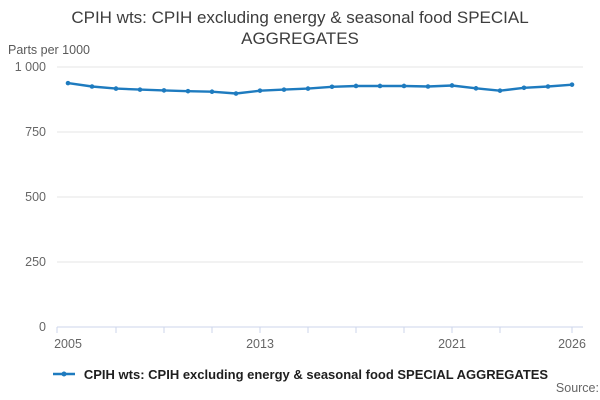 This screenshot has height=400, width=600. What do you see at coordinates (68, 344) in the screenshot?
I see `x-axis-tick-label: 2005` at bounding box center [68, 344].